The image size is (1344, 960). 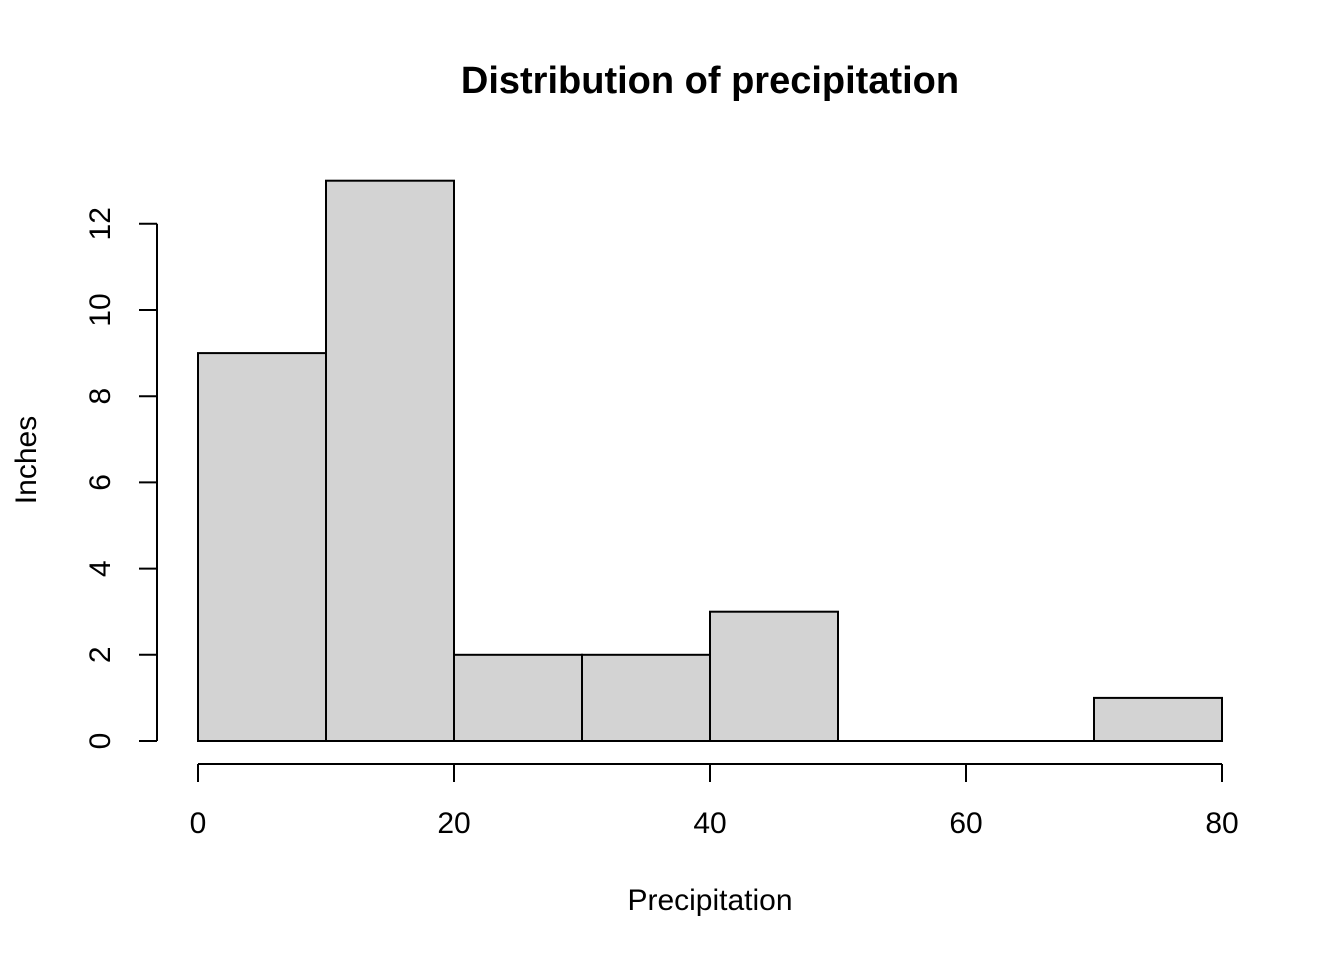 What do you see at coordinates (100, 309) in the screenshot?
I see `y-tick-label-5: 10` at bounding box center [100, 309].